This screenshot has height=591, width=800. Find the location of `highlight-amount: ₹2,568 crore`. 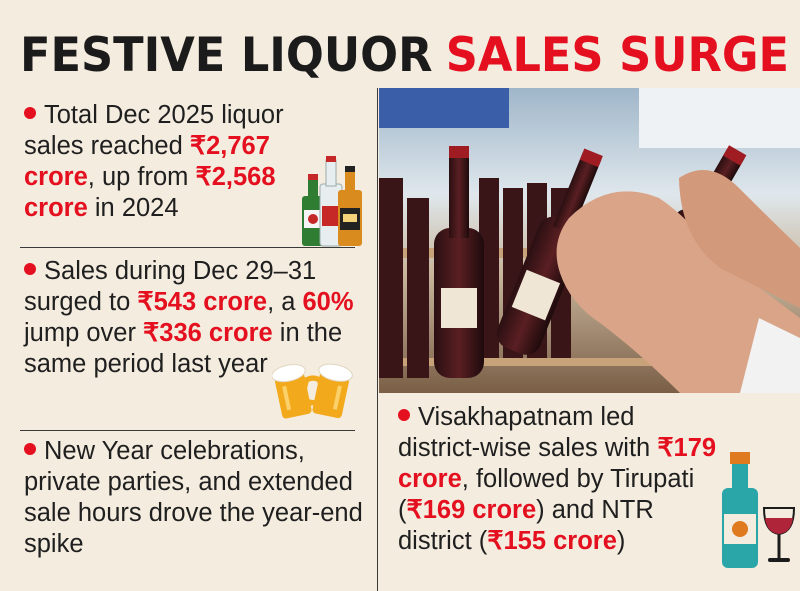

highlight-amount: ₹2,568 crore is located at coordinates (150, 192).